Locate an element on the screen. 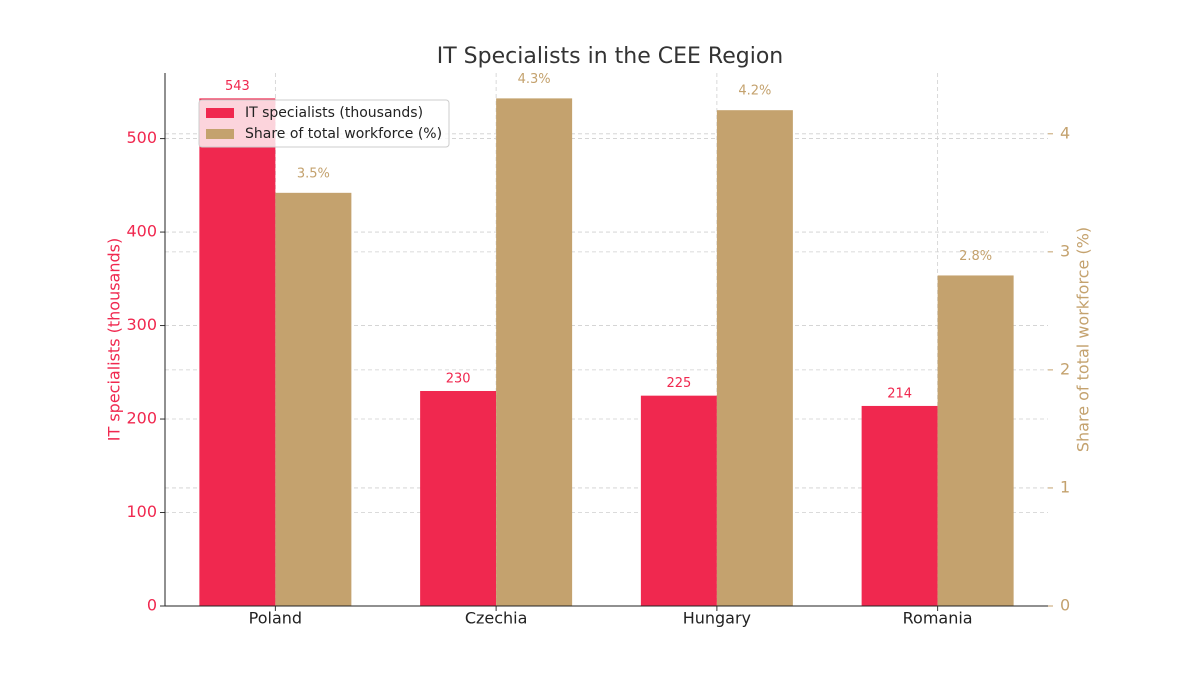 The height and width of the screenshot is (675, 1200). y2-tick-label: 4 is located at coordinates (1065, 132).